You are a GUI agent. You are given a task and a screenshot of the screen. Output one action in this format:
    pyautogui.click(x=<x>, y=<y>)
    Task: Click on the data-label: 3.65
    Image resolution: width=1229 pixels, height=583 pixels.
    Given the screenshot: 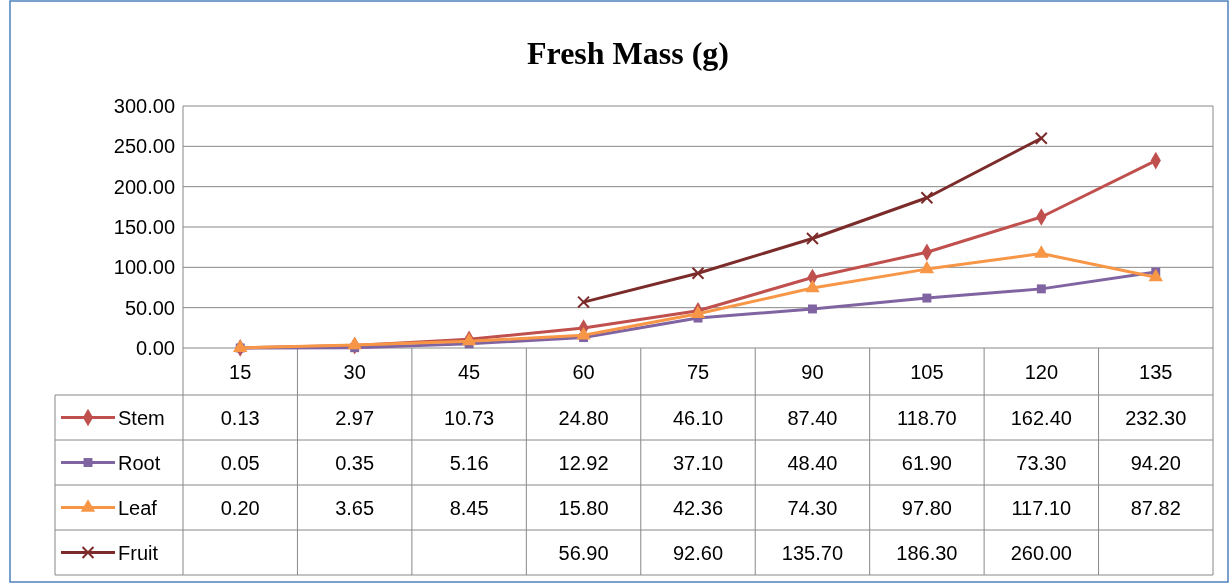 What is the action you would take?
    pyautogui.click(x=355, y=507)
    